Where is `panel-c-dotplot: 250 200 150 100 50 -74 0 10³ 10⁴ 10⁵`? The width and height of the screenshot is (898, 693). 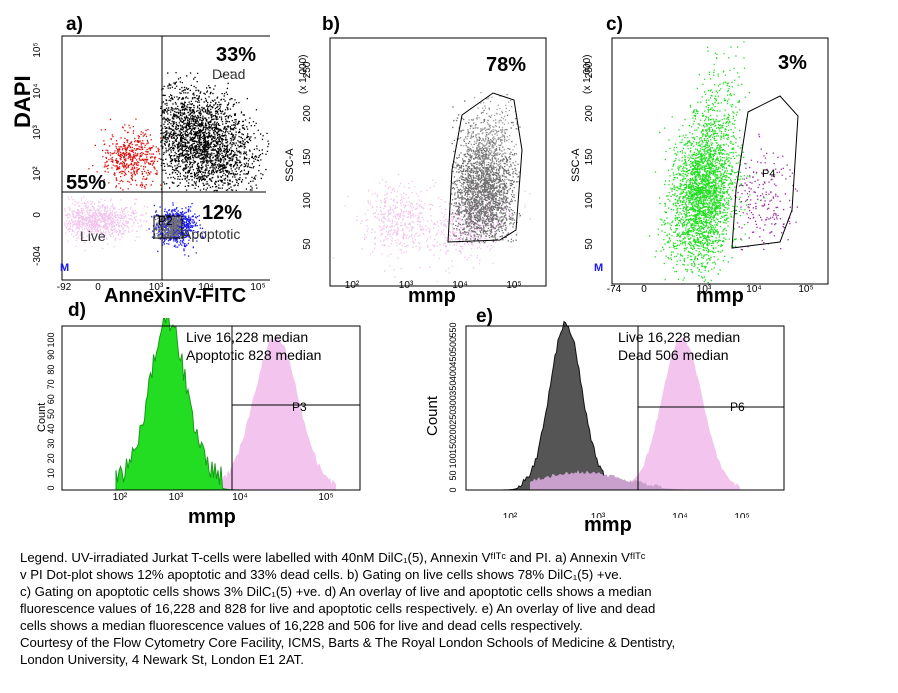
panel-c-dotplot: 250 200 150 100 50 -74 0 10³ 10⁴ 10⁵ is located at coordinates (706, 164).